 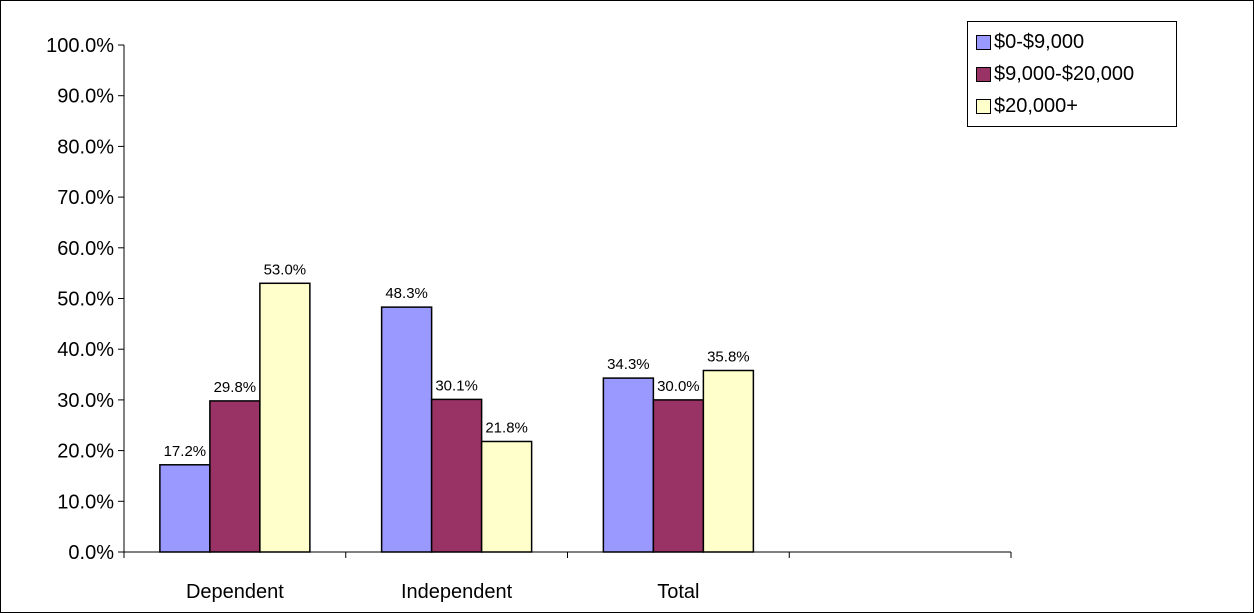 I want to click on y-tick-label: 50.0%, so click(x=85, y=300).